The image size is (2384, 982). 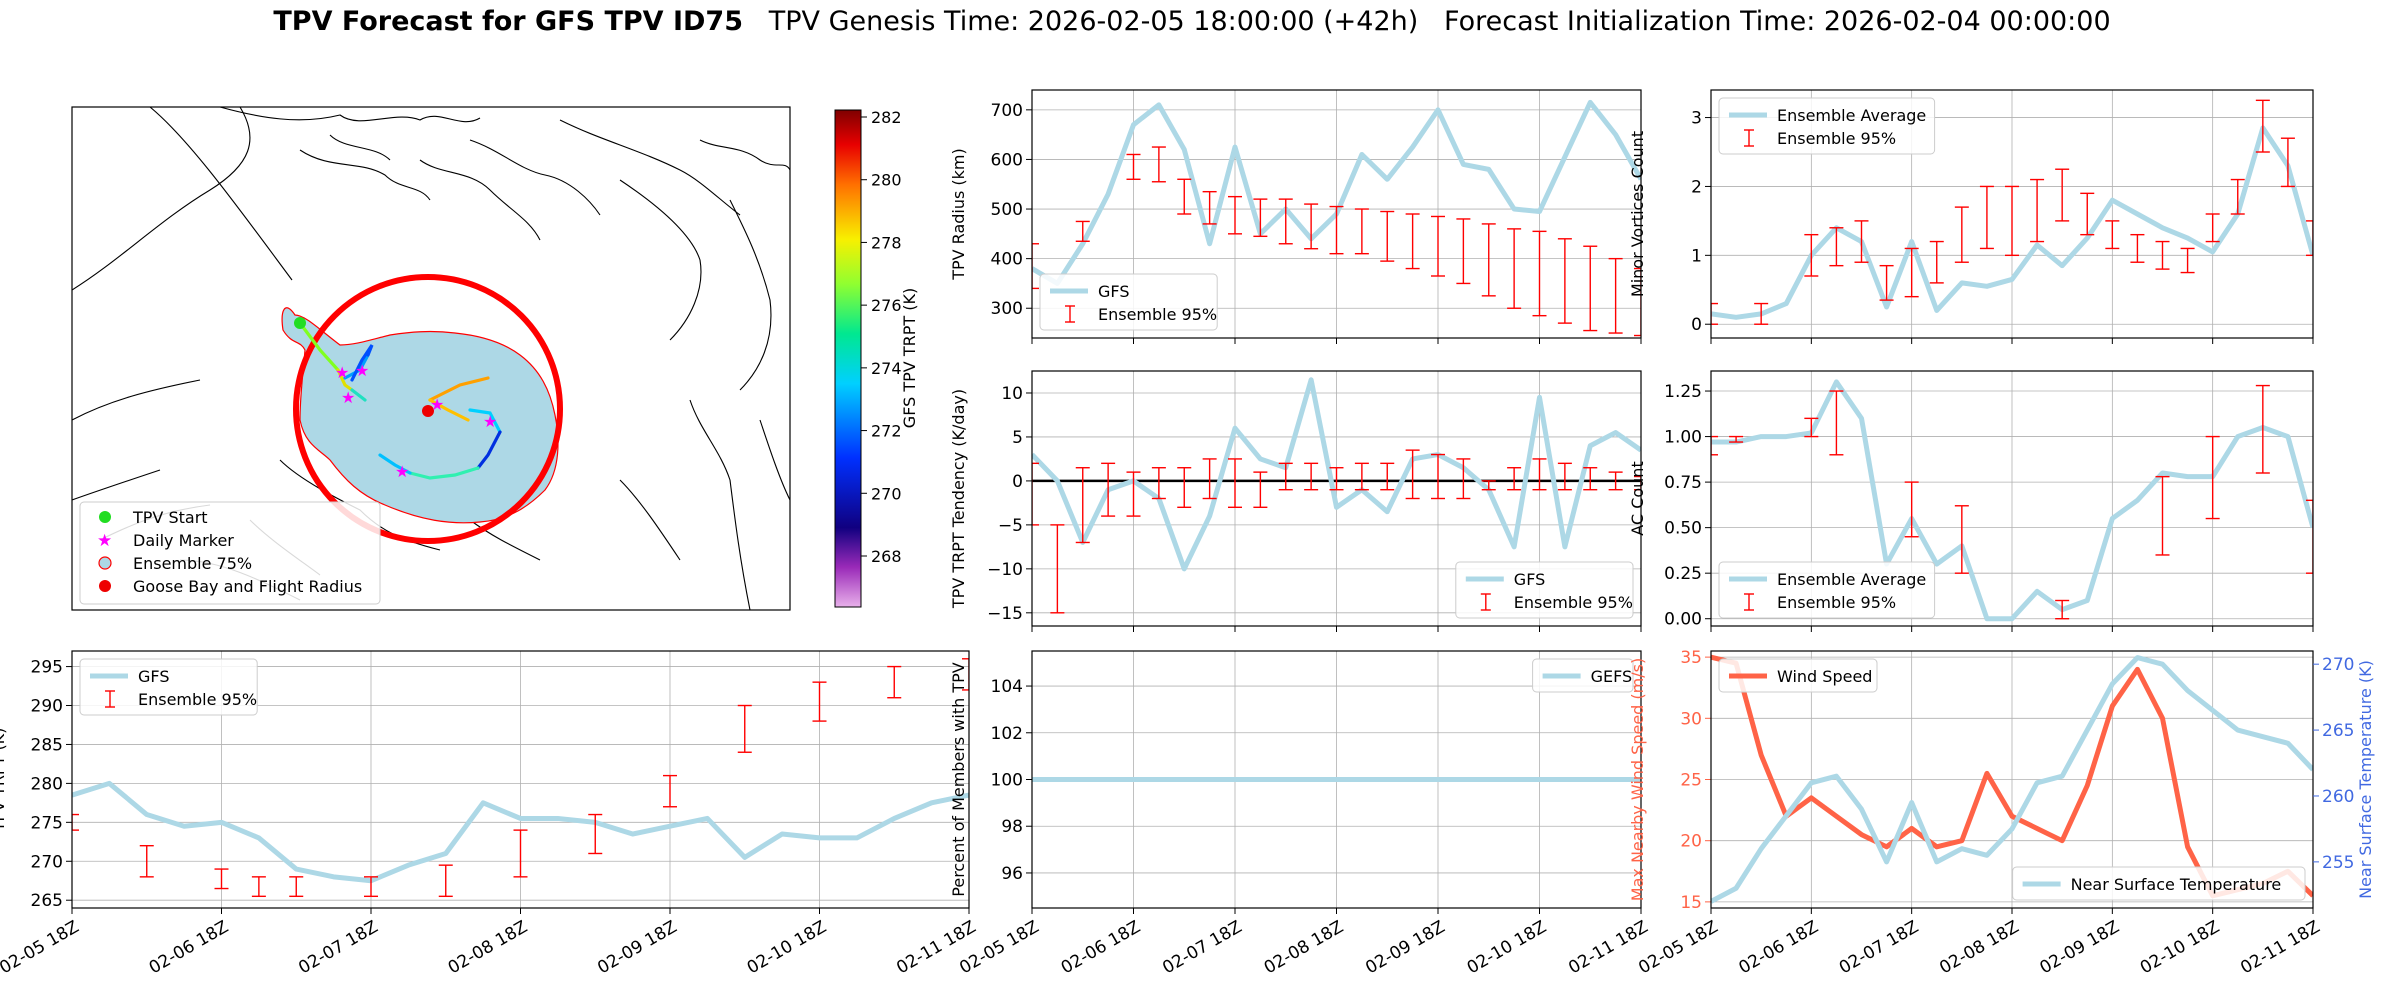 What do you see at coordinates (1007, 111) in the screenshot?
I see `y-tick-label: 700` at bounding box center [1007, 111].